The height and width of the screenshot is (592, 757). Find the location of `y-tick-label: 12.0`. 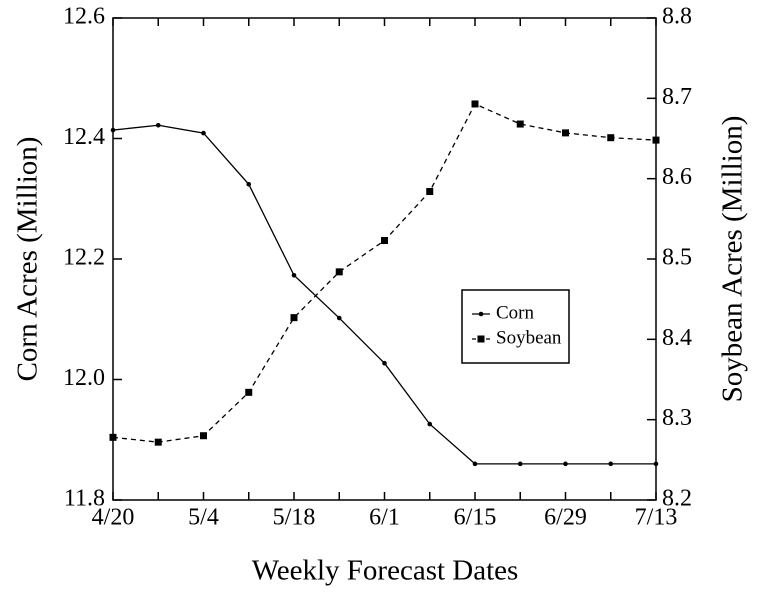

y-tick-label: 12.0 is located at coordinates (84, 378).